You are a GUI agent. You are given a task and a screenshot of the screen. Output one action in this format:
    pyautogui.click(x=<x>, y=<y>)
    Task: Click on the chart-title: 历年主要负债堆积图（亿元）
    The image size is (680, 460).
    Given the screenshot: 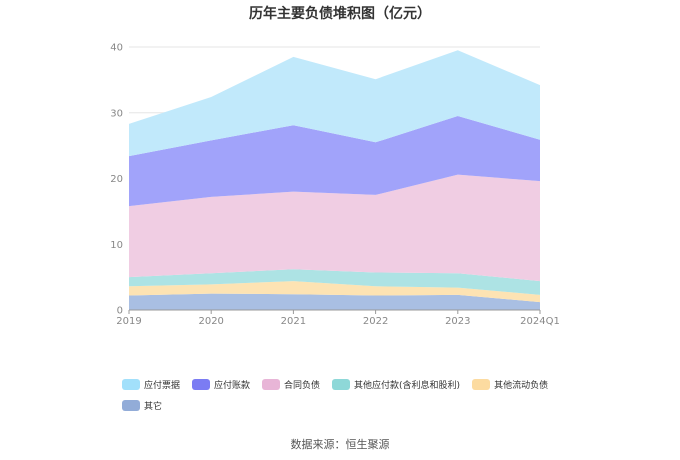 What is the action you would take?
    pyautogui.click(x=340, y=14)
    